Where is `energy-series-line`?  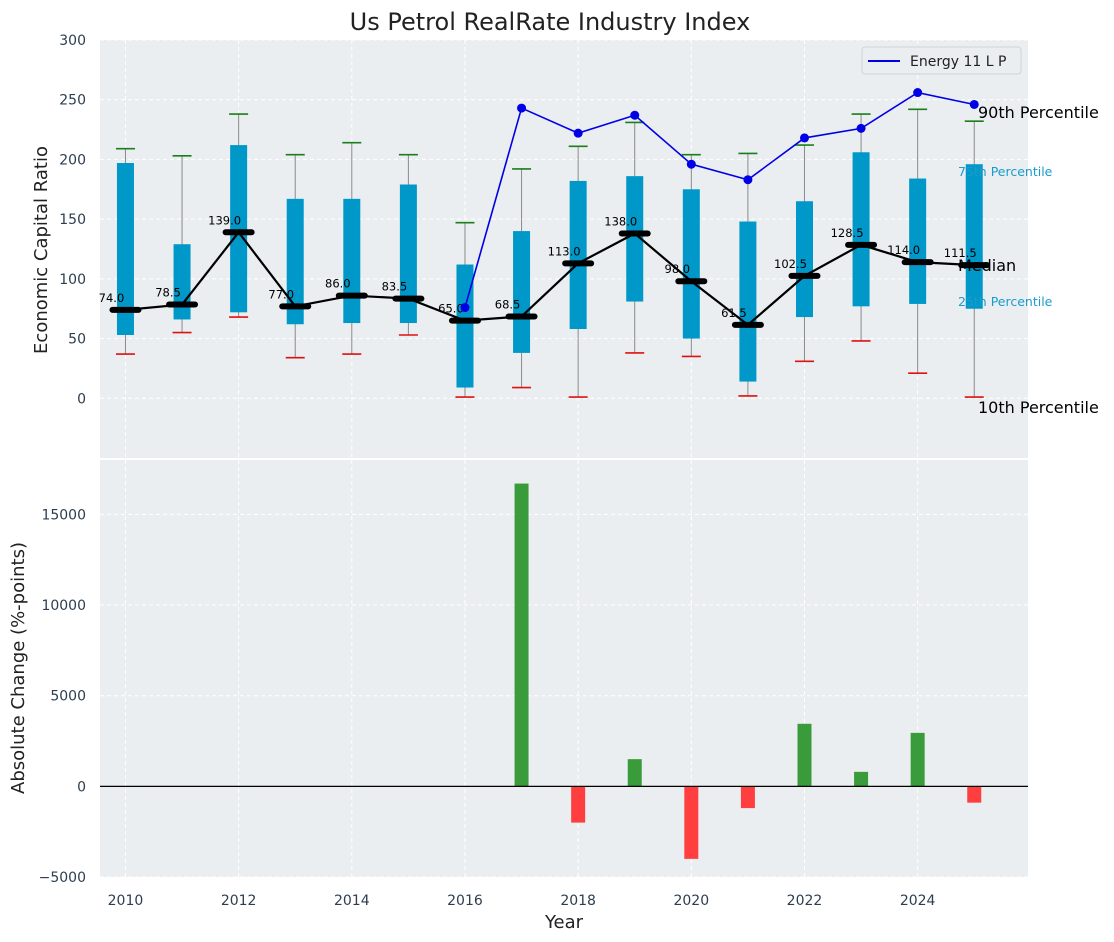
energy-series-line is located at coordinates (719, 199).